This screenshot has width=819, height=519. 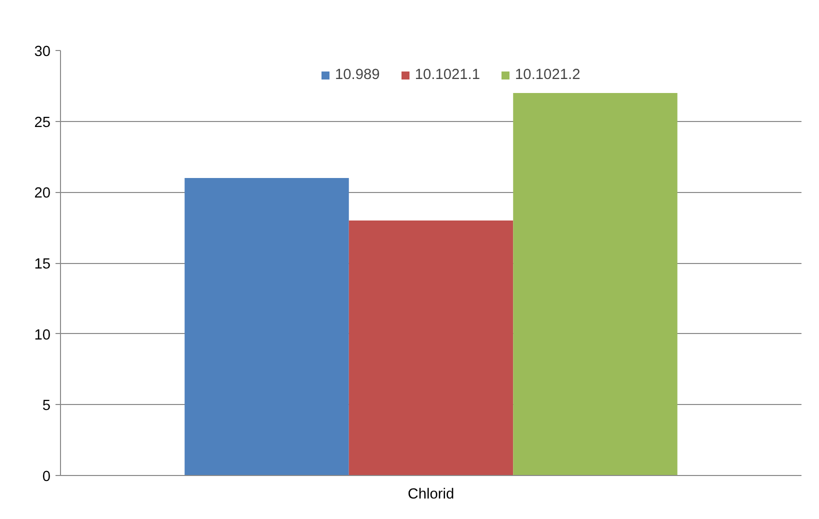 I want to click on legend-label: 10.989, so click(x=357, y=75).